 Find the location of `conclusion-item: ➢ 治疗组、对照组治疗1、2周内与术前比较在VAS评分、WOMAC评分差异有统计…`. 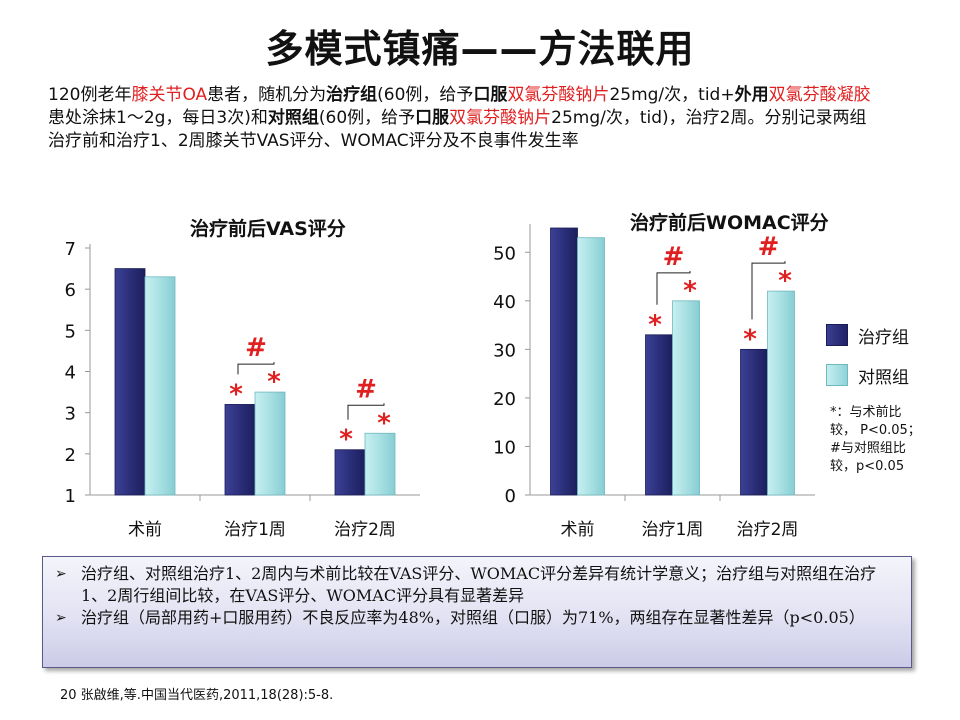

conclusion-item: ➢ 治疗组、对照组治疗1、2周内与术前比较在VAS评分、WOMAC评分差异有统计… is located at coordinates (478, 585).